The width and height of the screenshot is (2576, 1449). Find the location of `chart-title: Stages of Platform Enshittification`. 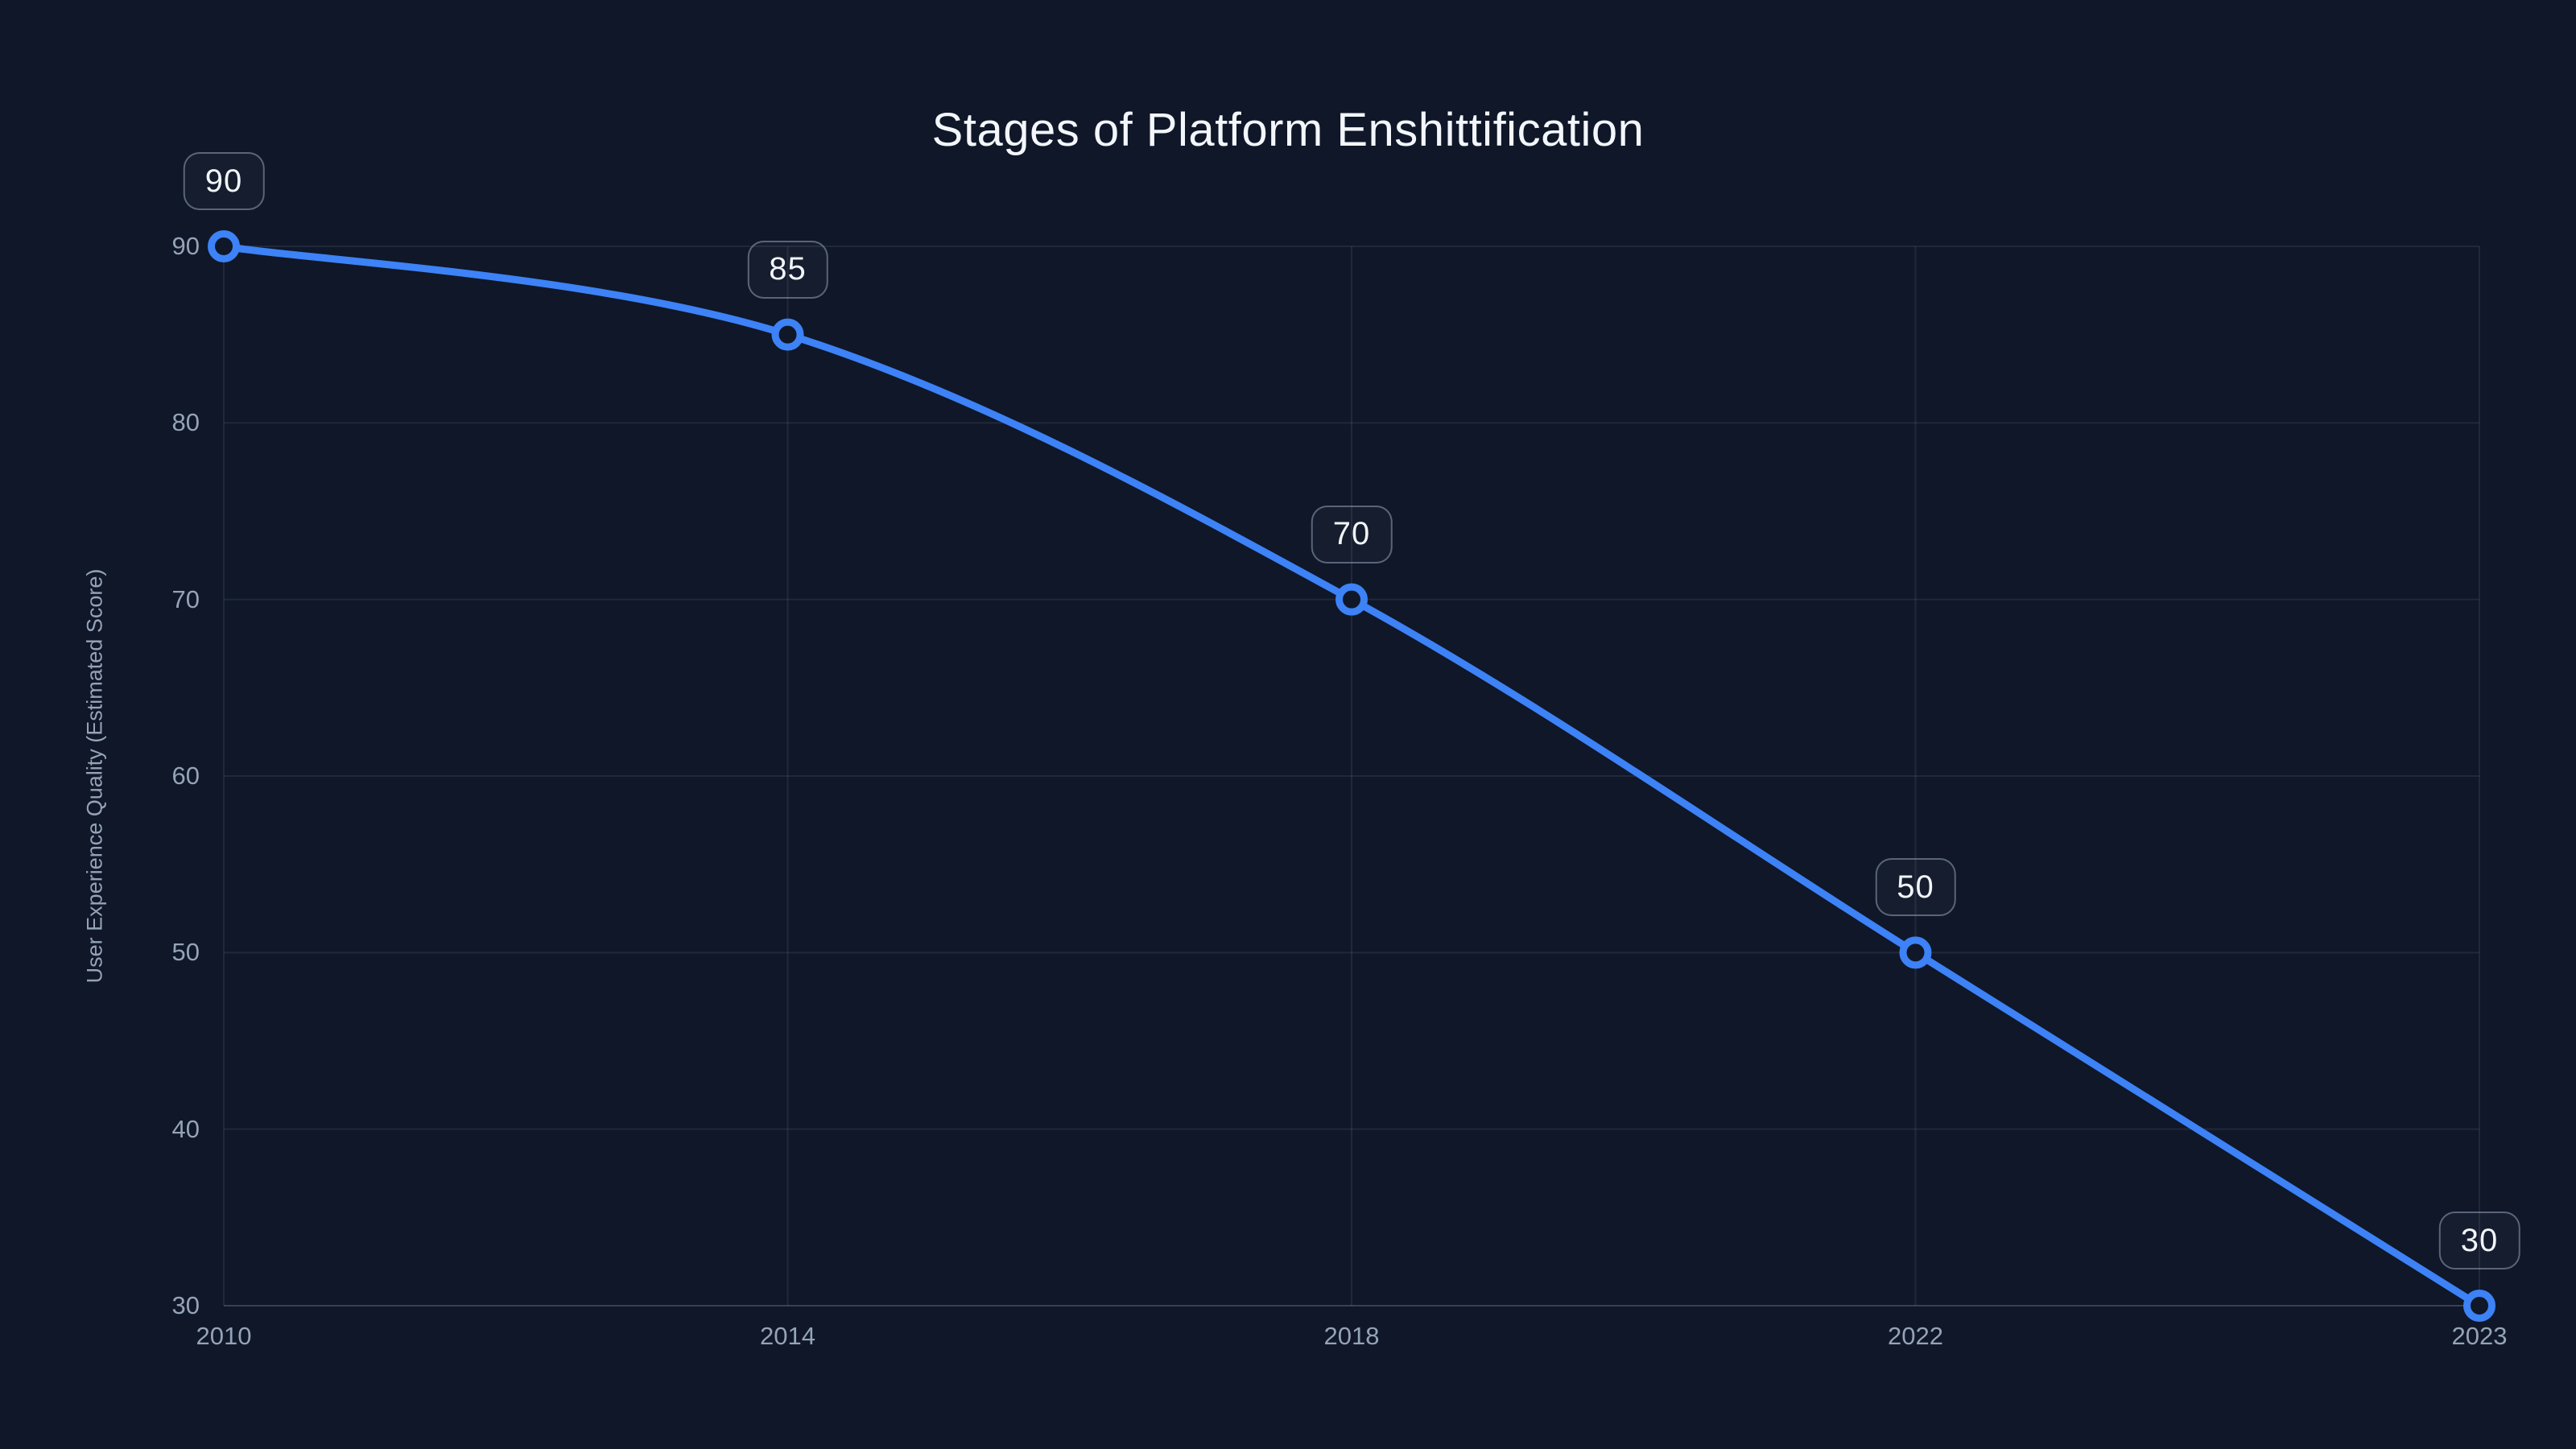

chart-title: Stages of Platform Enshittification is located at coordinates (1288, 130).